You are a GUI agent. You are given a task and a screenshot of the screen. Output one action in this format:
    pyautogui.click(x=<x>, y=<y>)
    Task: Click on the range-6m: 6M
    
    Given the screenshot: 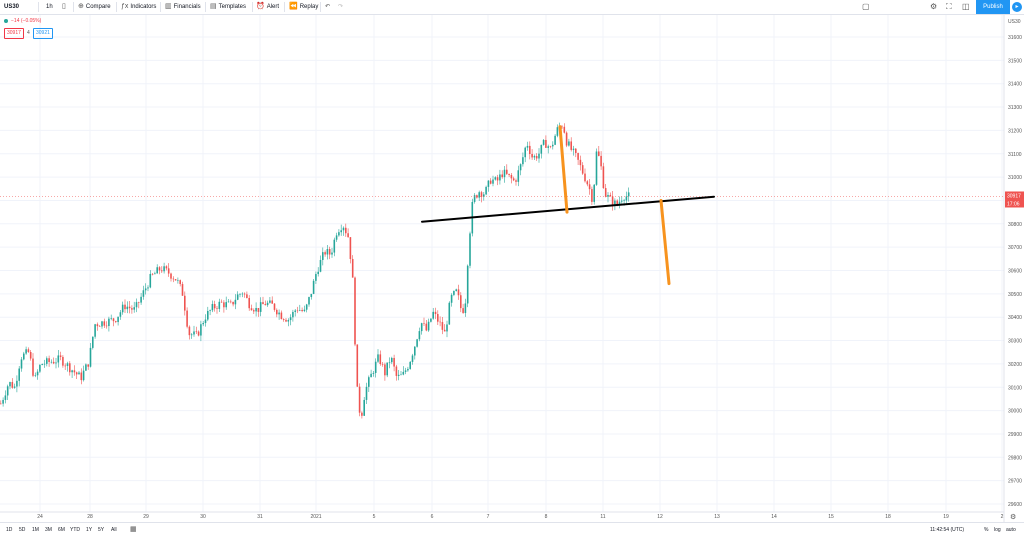 What is the action you would take?
    pyautogui.click(x=61, y=530)
    